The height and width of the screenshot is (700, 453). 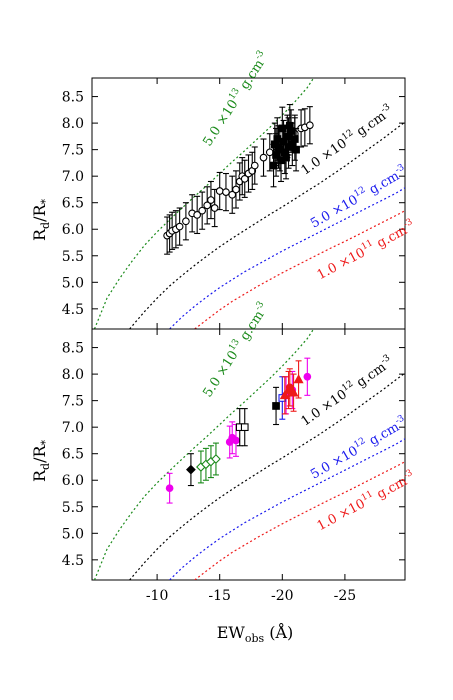 I want to click on bottom-ylabel: Rd/R*, so click(x=41, y=460).